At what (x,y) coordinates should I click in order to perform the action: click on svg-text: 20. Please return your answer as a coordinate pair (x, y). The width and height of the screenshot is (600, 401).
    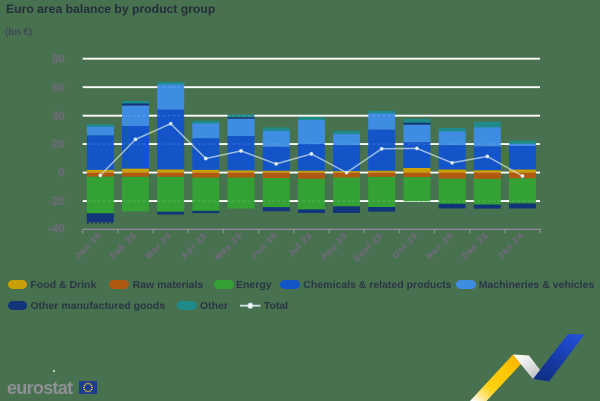
    Looking at the image, I should click on (58, 145).